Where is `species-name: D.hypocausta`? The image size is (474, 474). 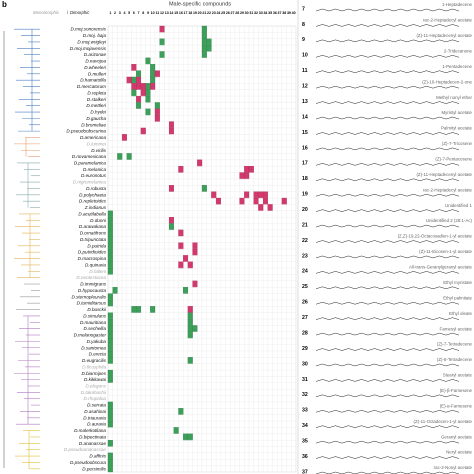
species-name: D.hypocausta is located at coordinates (92, 290).